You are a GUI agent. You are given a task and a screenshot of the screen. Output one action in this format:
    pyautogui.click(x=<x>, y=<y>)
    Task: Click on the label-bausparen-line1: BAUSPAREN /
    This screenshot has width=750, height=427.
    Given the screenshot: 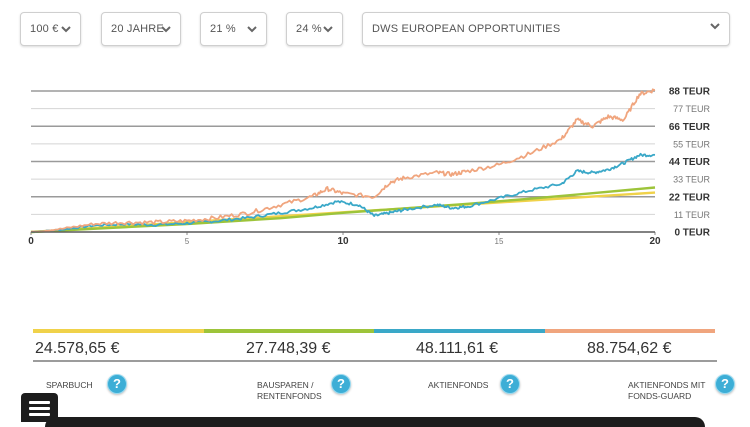 What is the action you would take?
    pyautogui.click(x=285, y=385)
    